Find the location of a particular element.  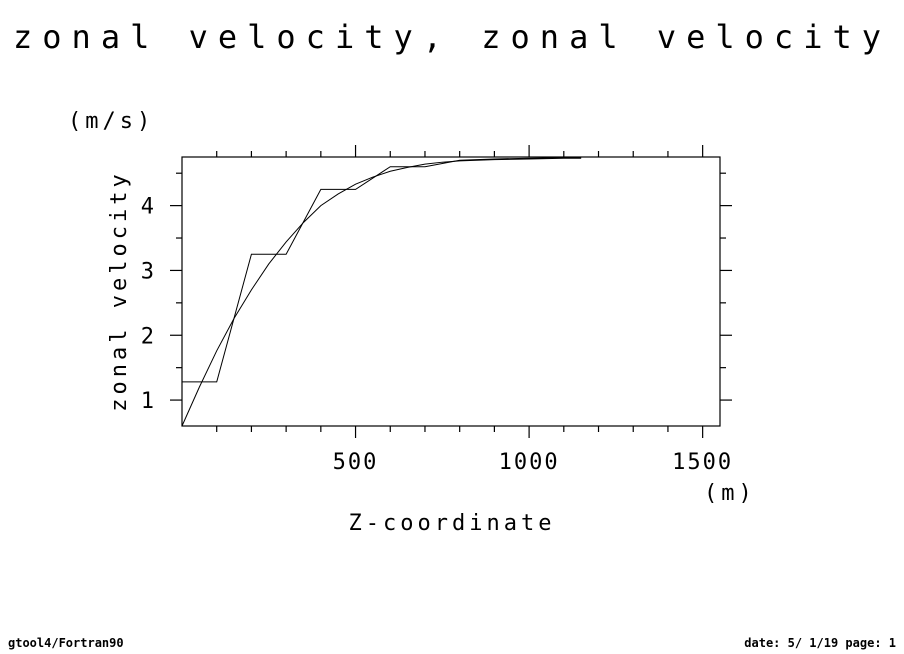

x-axis-unit: (m) is located at coordinates (730, 493).